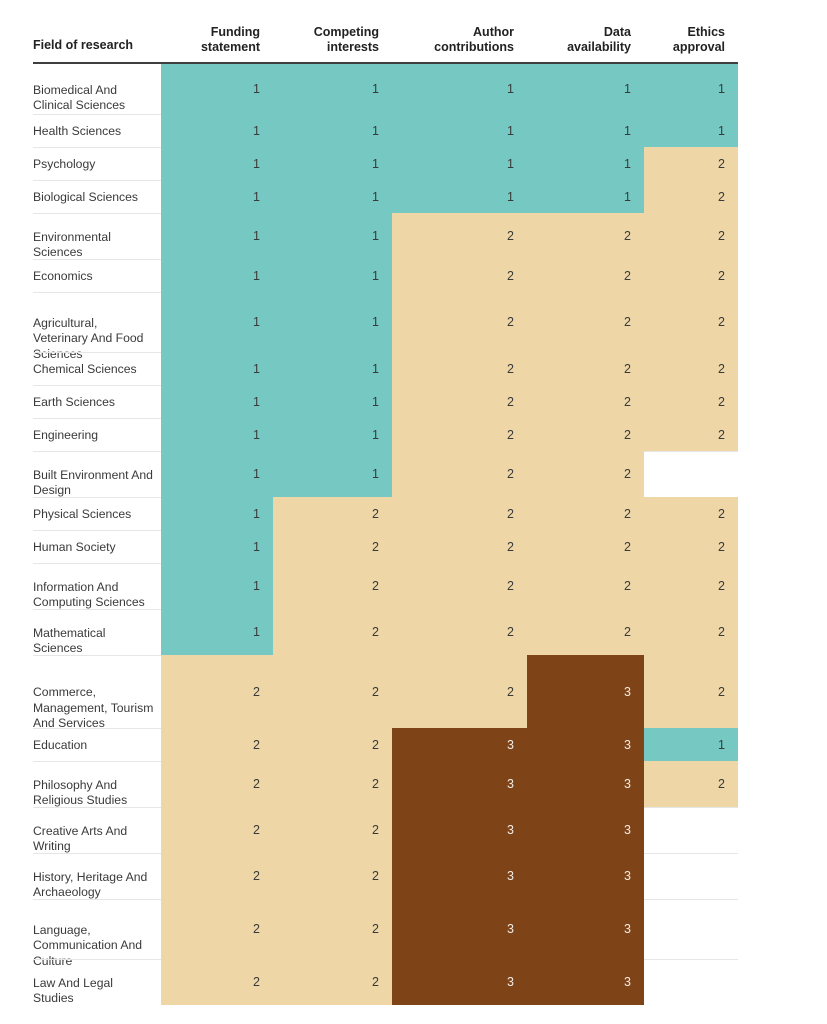  I want to click on table-row: Language, Communication And Culture 2 2 3 3, so click(413, 933).